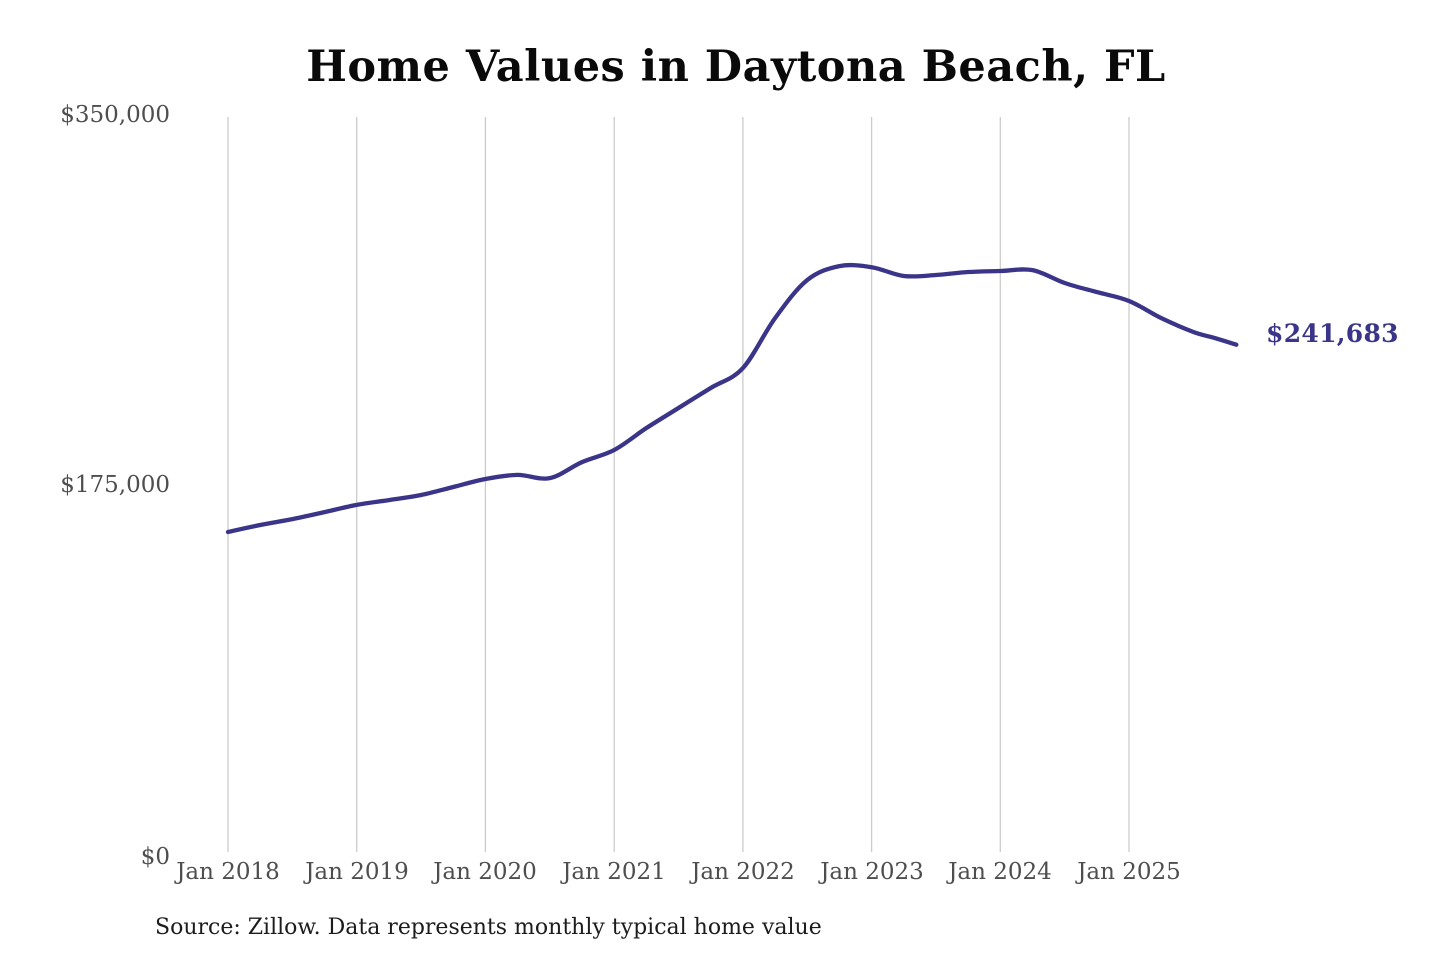 The height and width of the screenshot is (960, 1440). What do you see at coordinates (614, 872) in the screenshot?
I see `x-axis-label-jan-2021: Jan 2021` at bounding box center [614, 872].